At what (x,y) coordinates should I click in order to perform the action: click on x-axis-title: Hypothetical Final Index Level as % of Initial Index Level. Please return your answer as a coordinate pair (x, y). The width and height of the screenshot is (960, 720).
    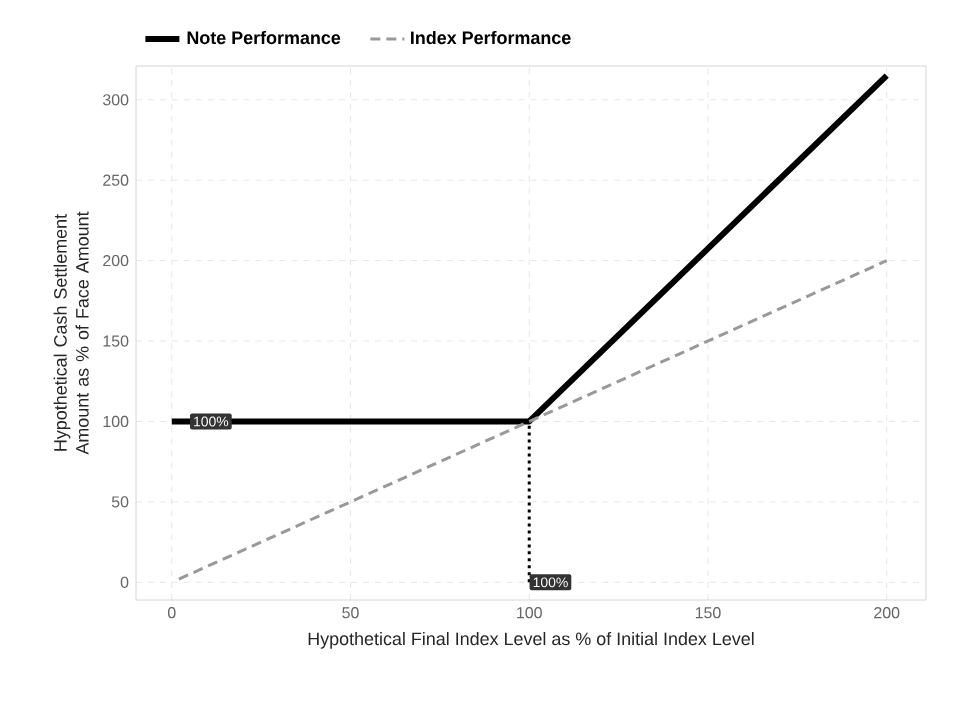
    Looking at the image, I should click on (531, 640).